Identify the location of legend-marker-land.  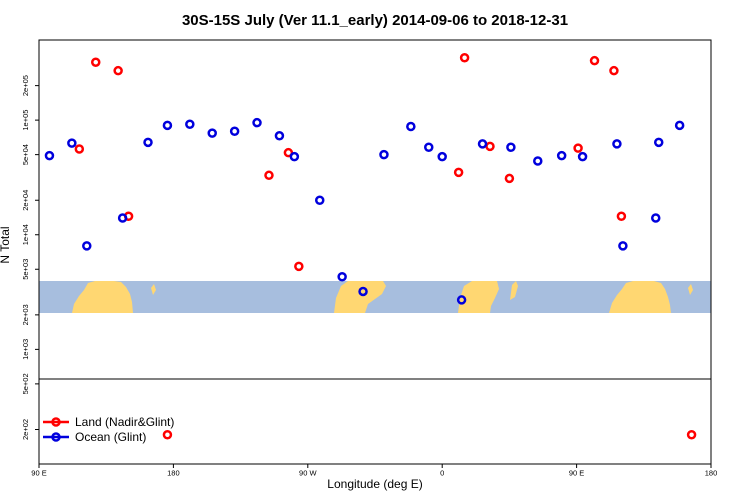
(56, 422).